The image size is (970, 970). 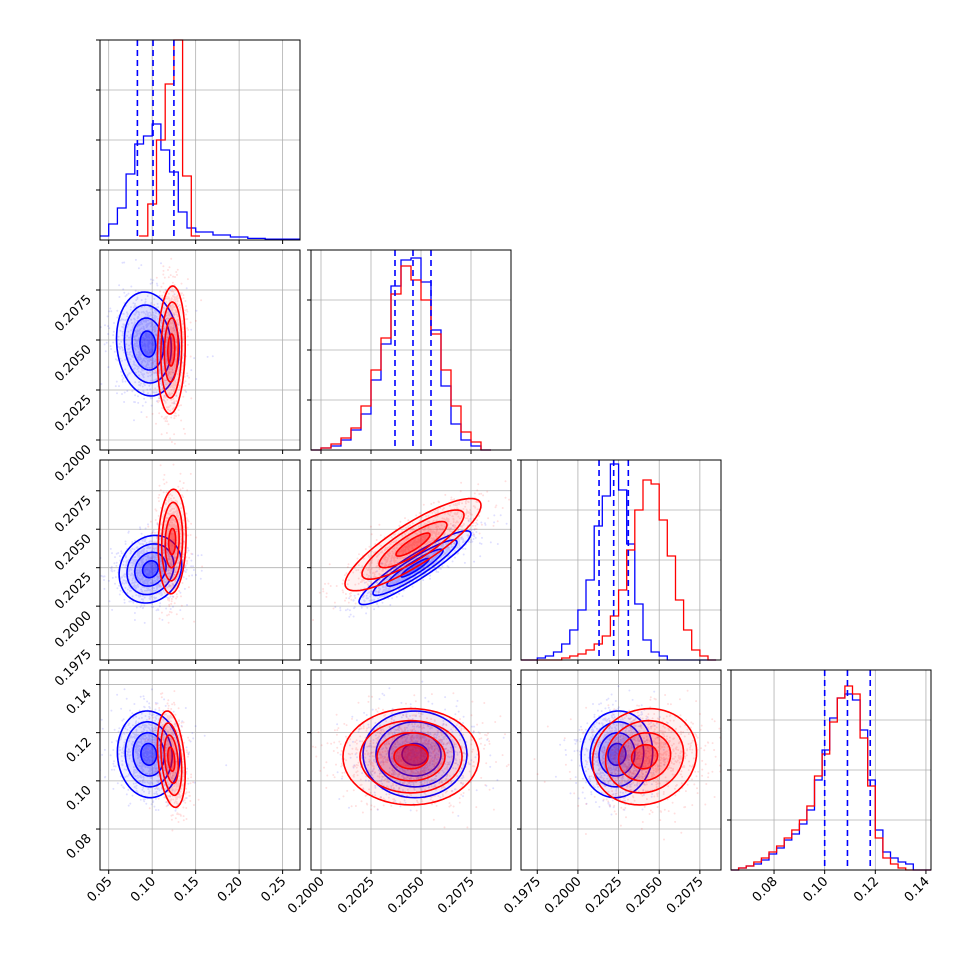 I want to click on r3c0-density-red, so click(x=171, y=759).